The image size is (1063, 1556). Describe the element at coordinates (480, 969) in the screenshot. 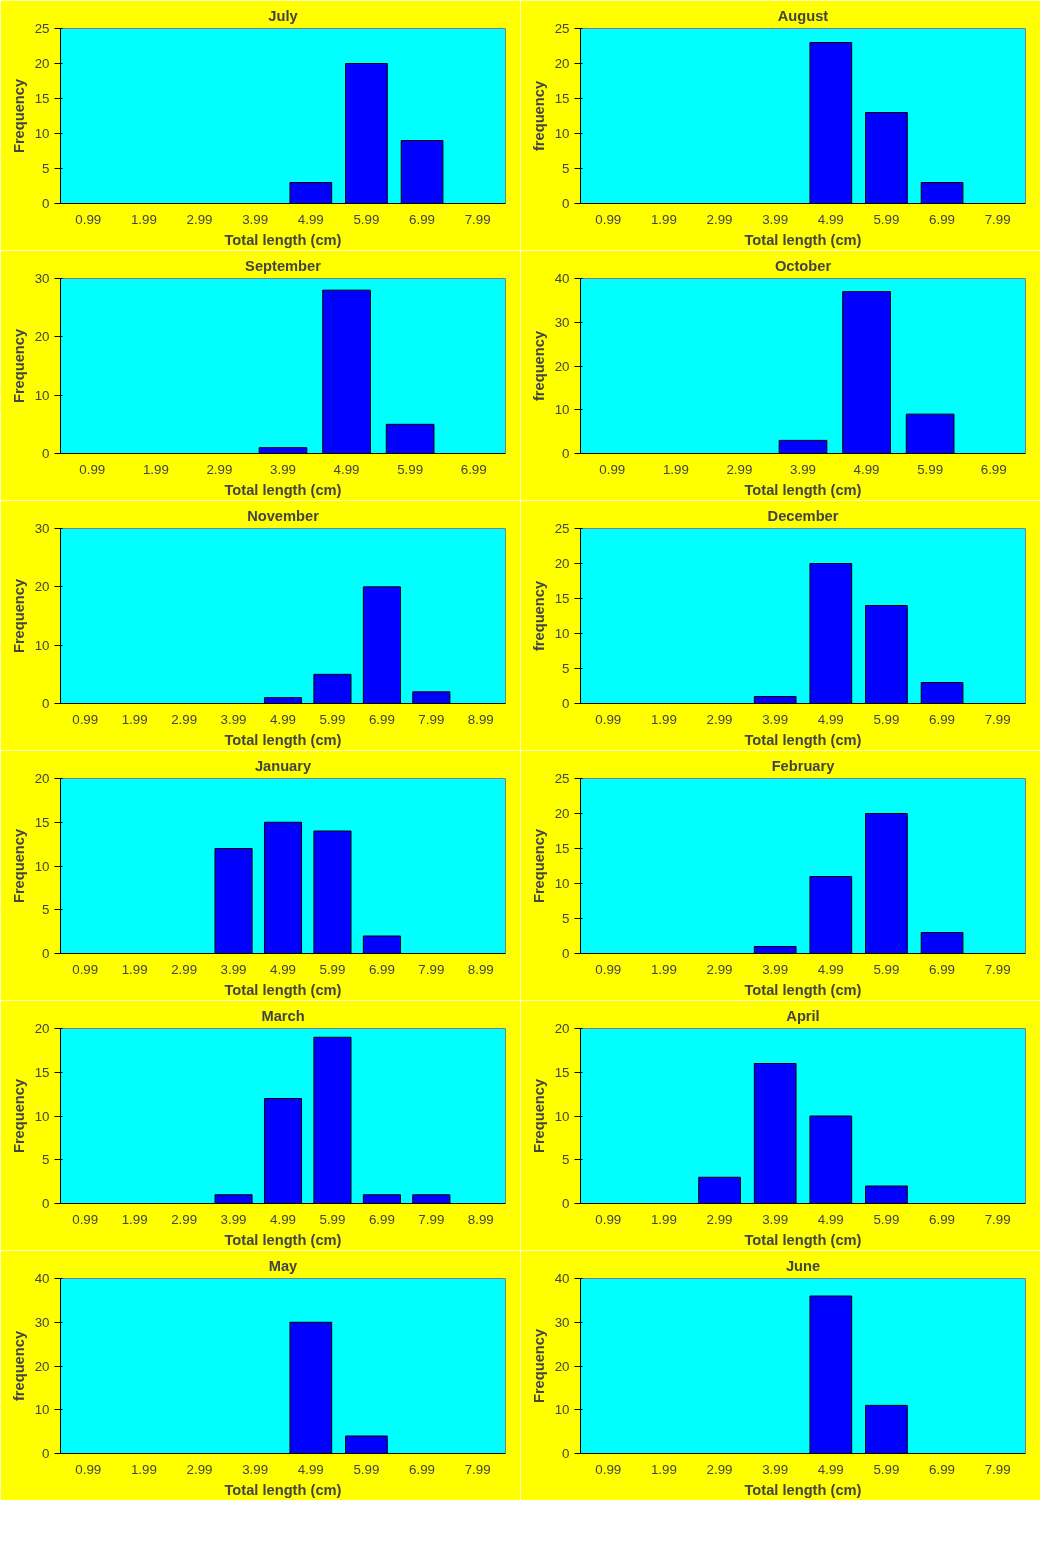

I see `x-tick-label: 8.99` at that location.